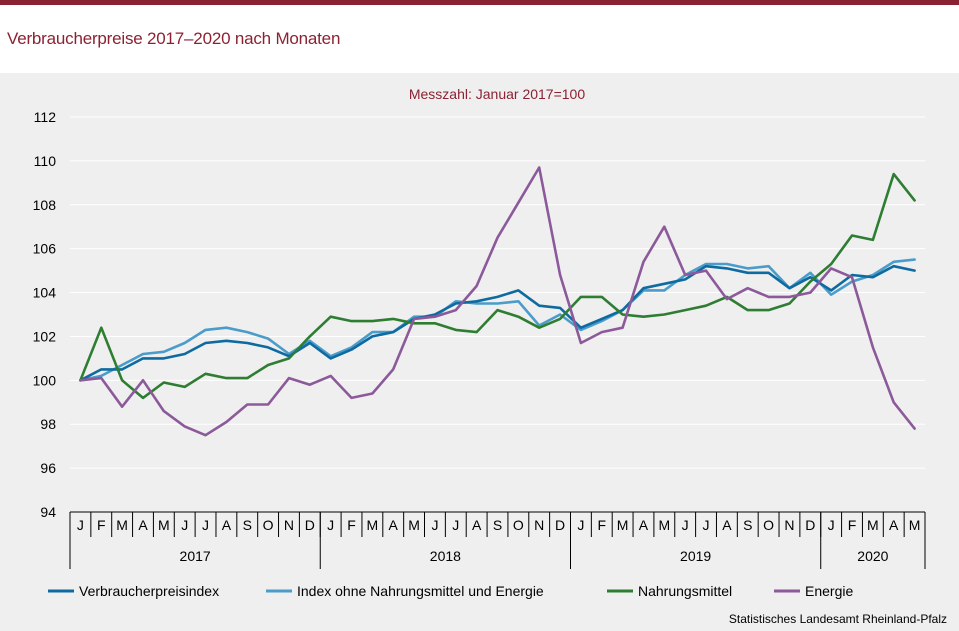  I want to click on y-tick-label: 112, so click(45, 117).